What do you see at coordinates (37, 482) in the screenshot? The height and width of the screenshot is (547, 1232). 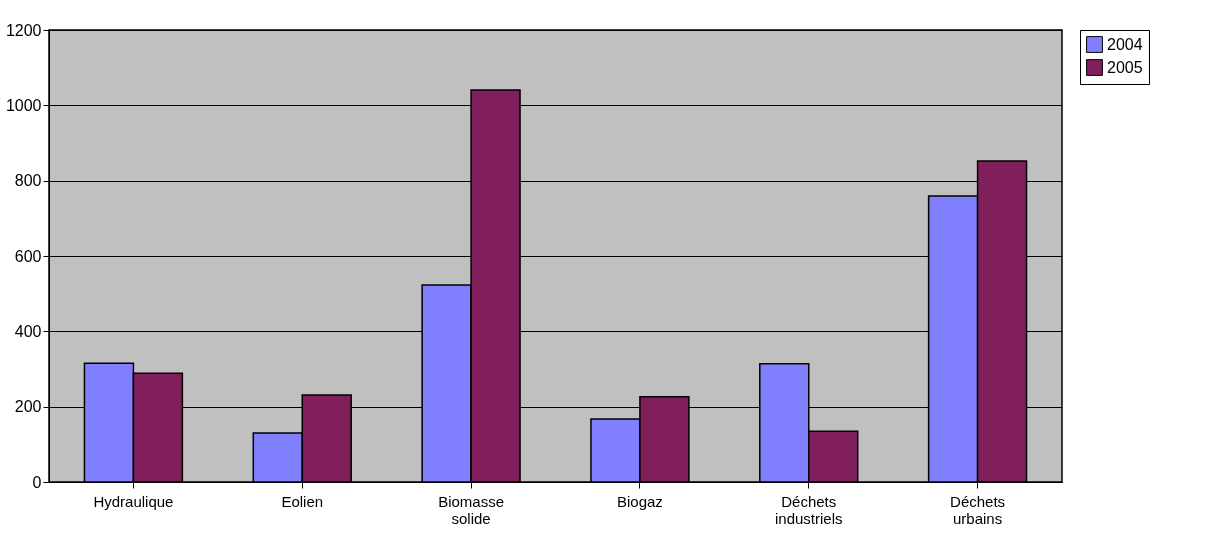 I see `y-tick-label: 0` at bounding box center [37, 482].